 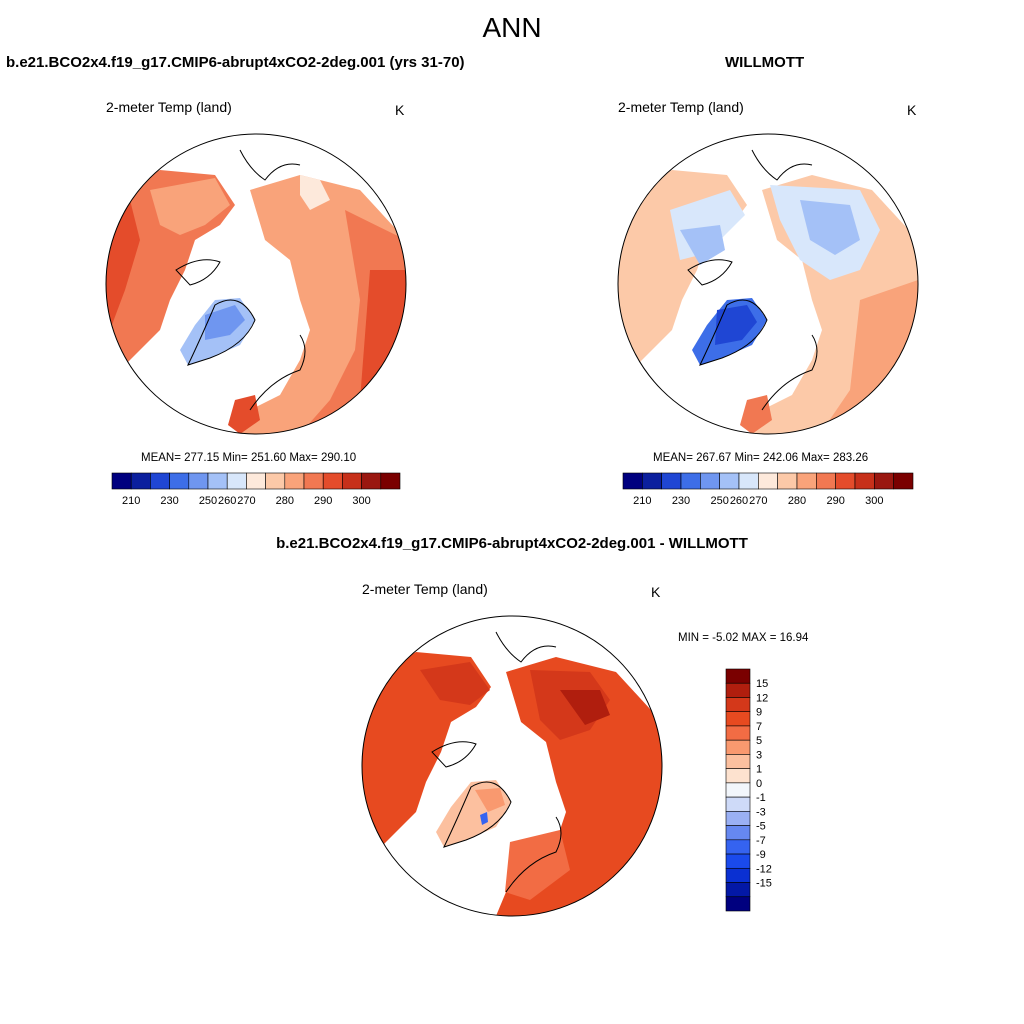 I want to click on obs-units-label: K, so click(x=912, y=110).